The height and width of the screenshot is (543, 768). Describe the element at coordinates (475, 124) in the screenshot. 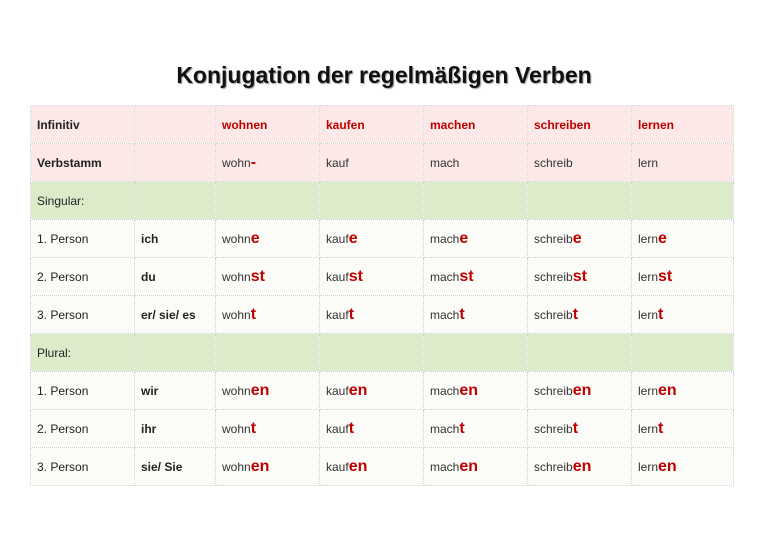

I see `verb-header: machen` at that location.